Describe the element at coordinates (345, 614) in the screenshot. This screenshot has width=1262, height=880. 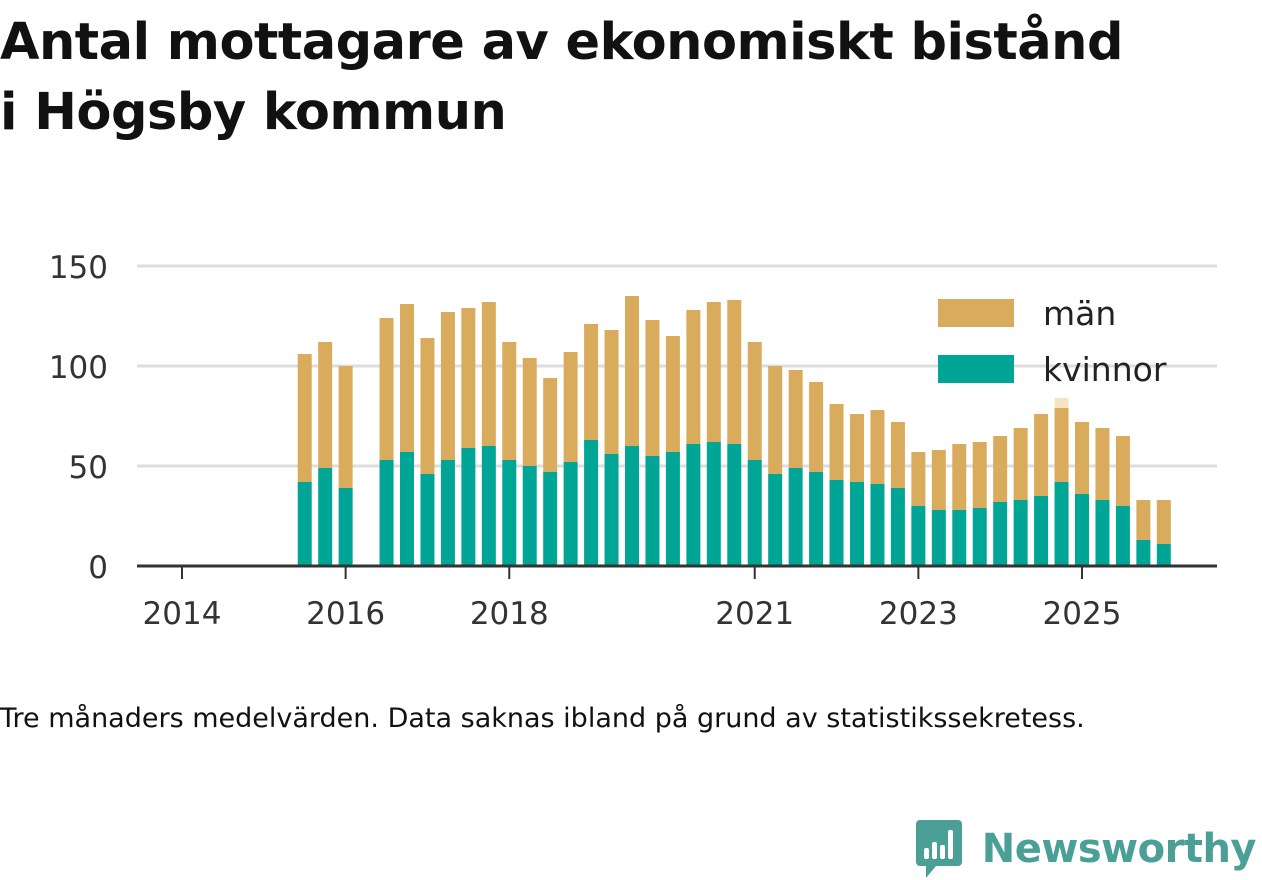
I see `x-tick-label-2016: 2016` at that location.